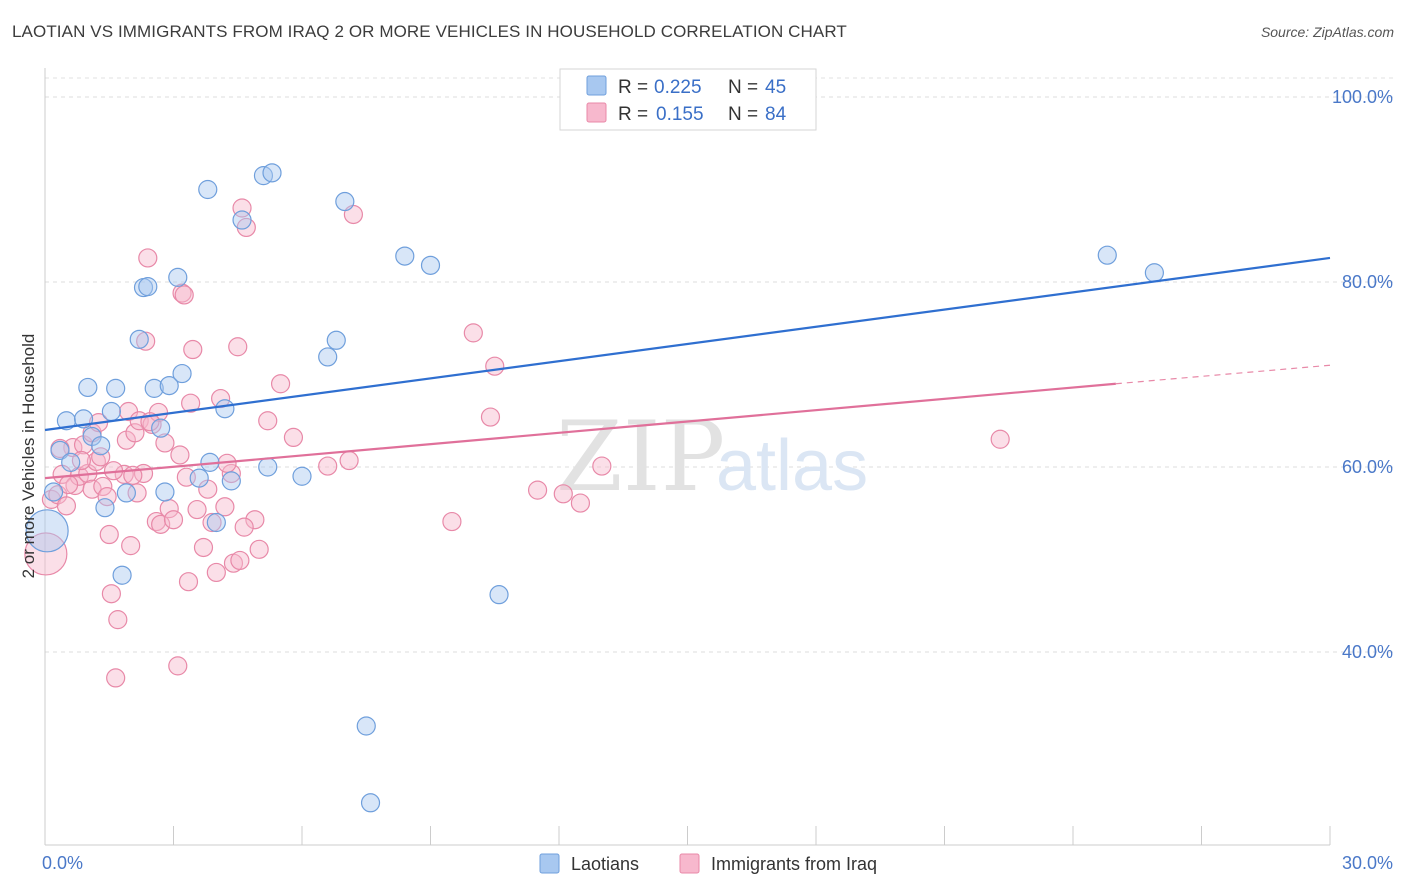 This screenshot has width=1406, height=892. Describe the element at coordinates (1367, 863) in the screenshot. I see `x-tick-label-1: 30.0%` at that location.